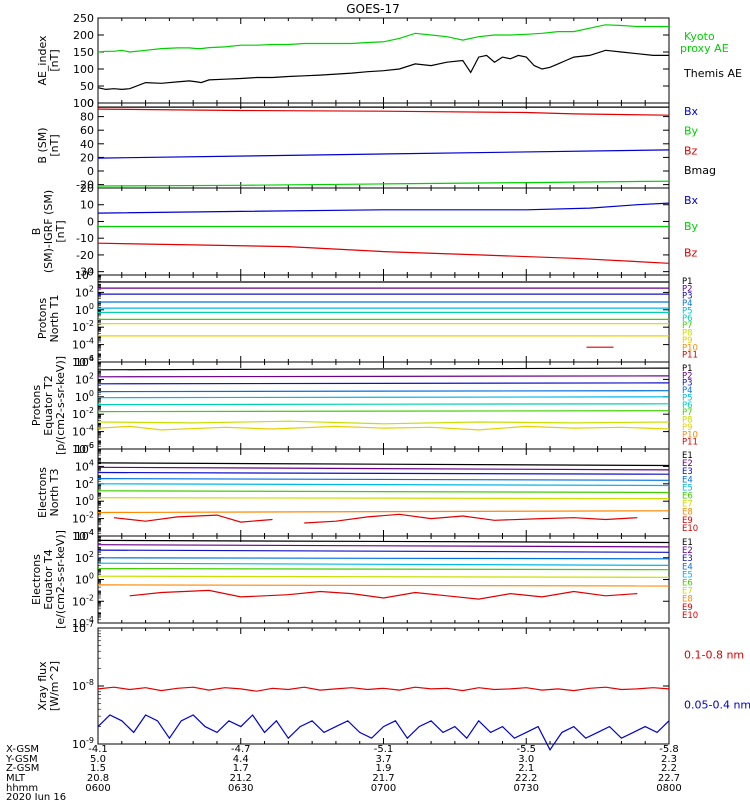  Describe the element at coordinates (383, 183) in the screenshot. I see `series-by` at that location.